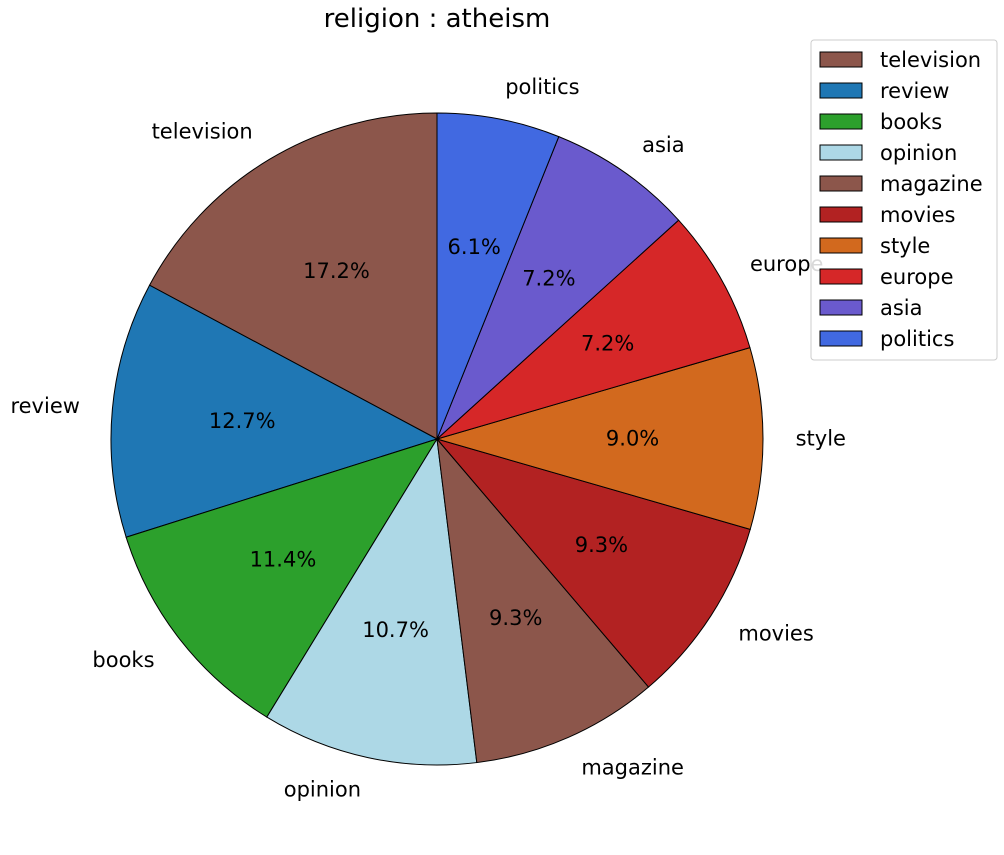  What do you see at coordinates (841, 307) in the screenshot?
I see `legend-swatch-asia` at bounding box center [841, 307].